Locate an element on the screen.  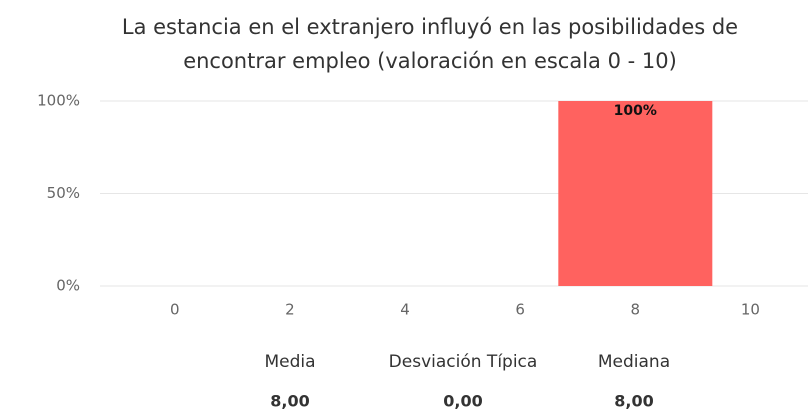
stat-label: Mediana is located at coordinates (634, 362).